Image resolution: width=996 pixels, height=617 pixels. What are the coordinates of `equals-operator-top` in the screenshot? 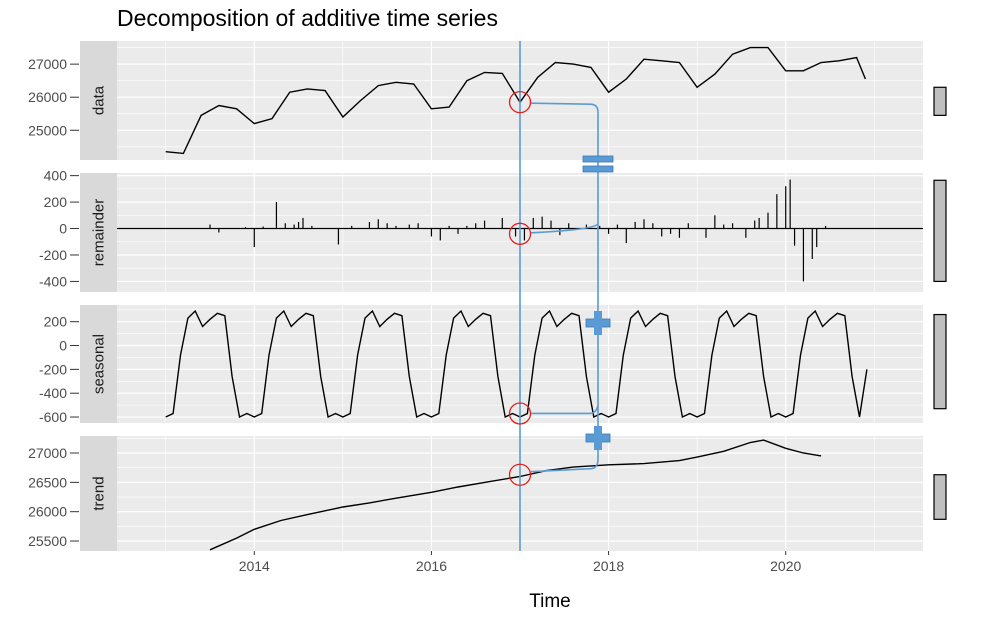 It's located at (598, 159).